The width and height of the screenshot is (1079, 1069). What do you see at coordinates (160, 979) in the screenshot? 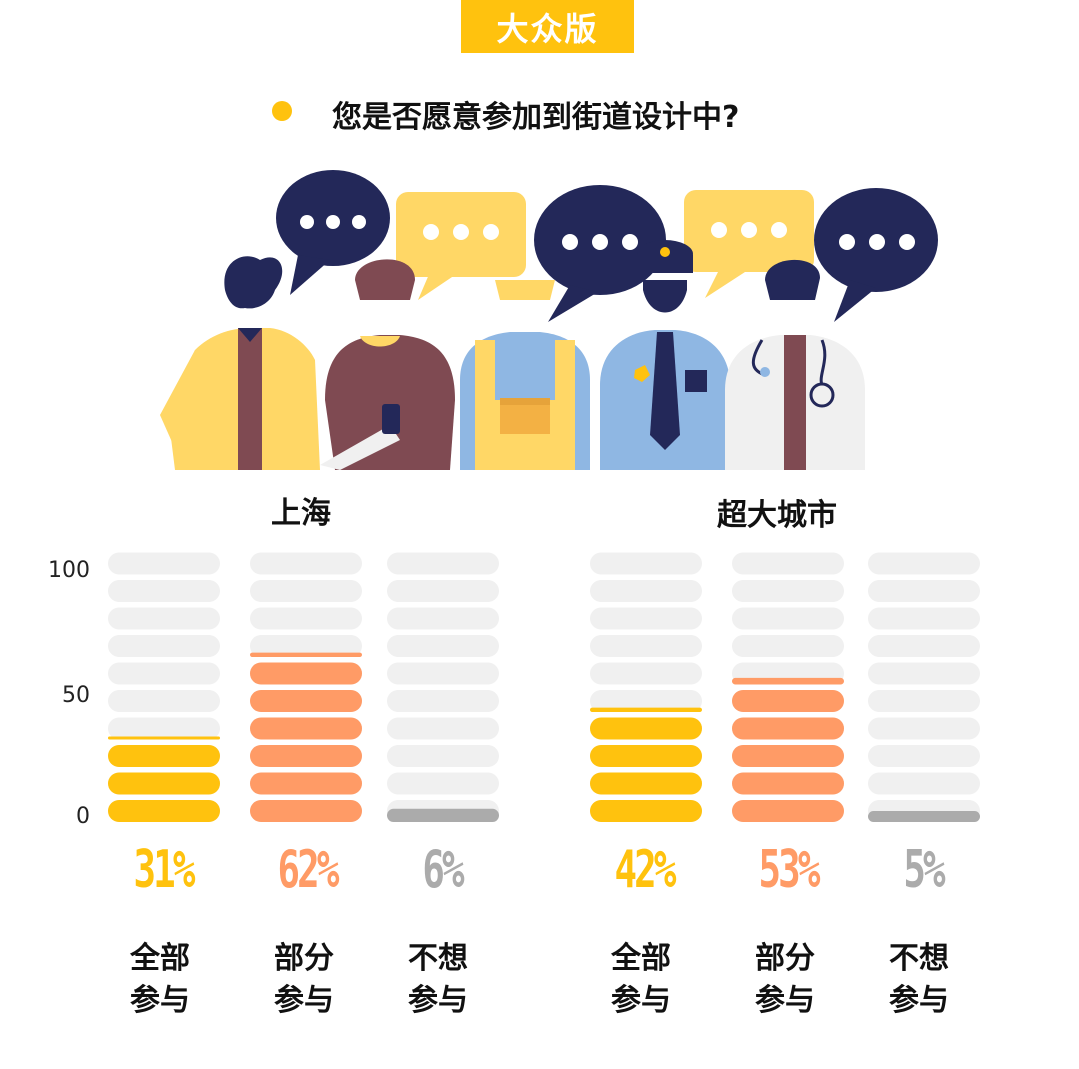
I see `category-label-shanghai-all: 全部 参与` at bounding box center [160, 979].